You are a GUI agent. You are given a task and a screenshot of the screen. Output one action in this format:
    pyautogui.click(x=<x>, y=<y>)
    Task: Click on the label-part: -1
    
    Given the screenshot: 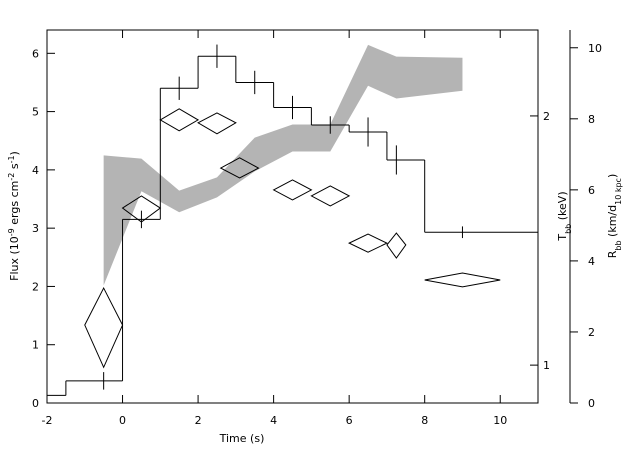 What is the action you would take?
    pyautogui.click(x=11, y=159)
    